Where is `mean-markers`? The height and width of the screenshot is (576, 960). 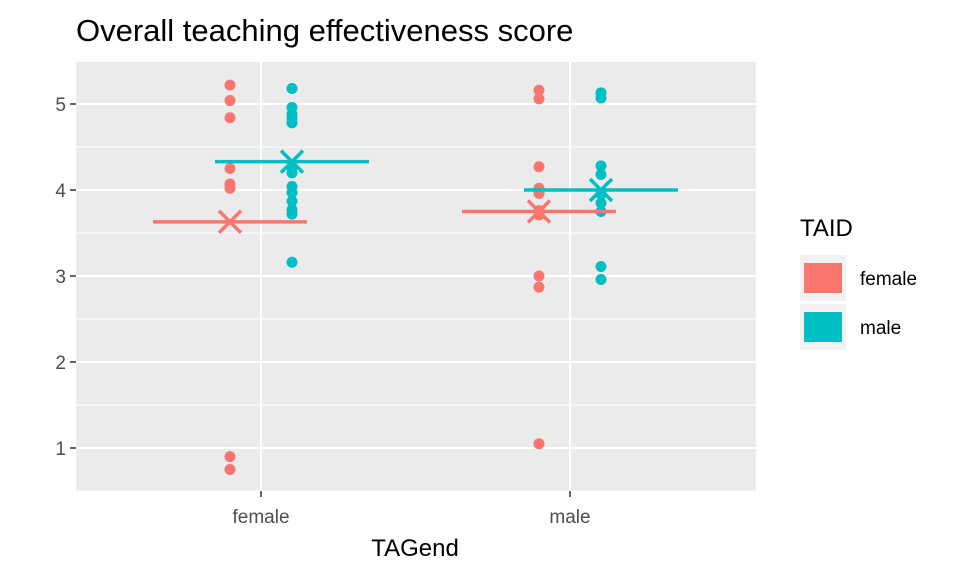 mean-markers is located at coordinates (415, 192).